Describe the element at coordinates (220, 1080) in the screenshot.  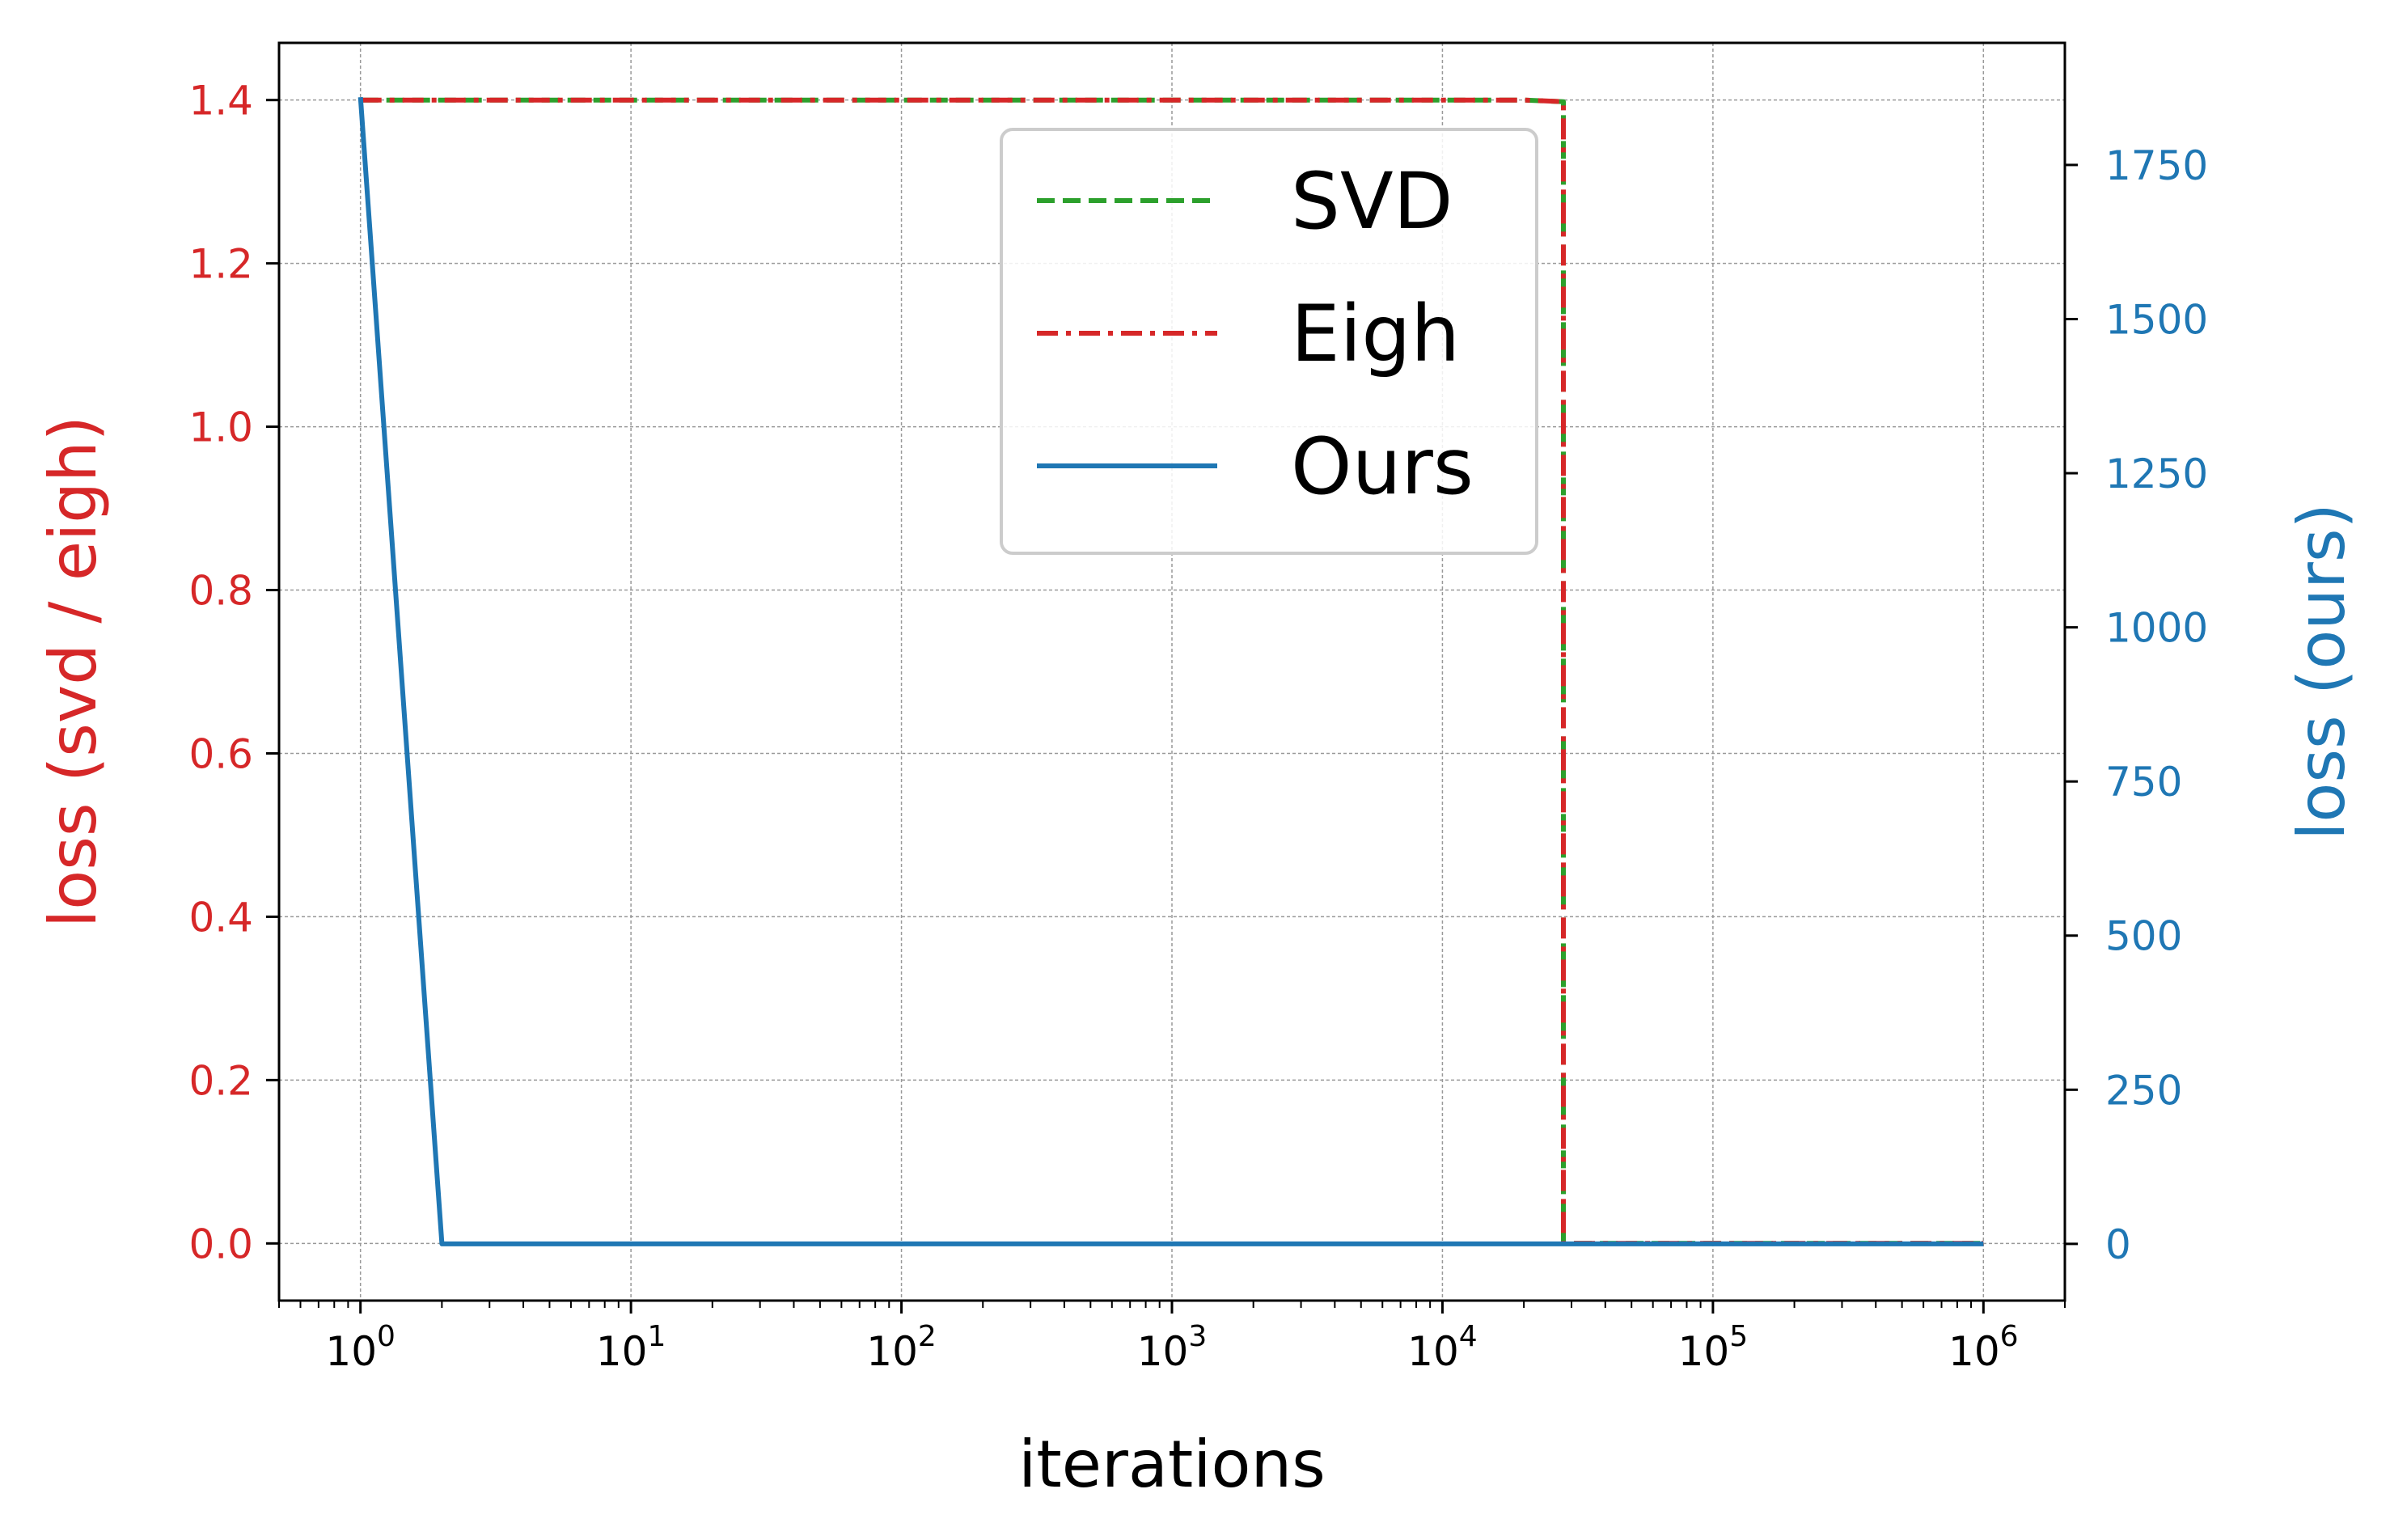
I see `y-left-tick-label: 0.2` at that location.